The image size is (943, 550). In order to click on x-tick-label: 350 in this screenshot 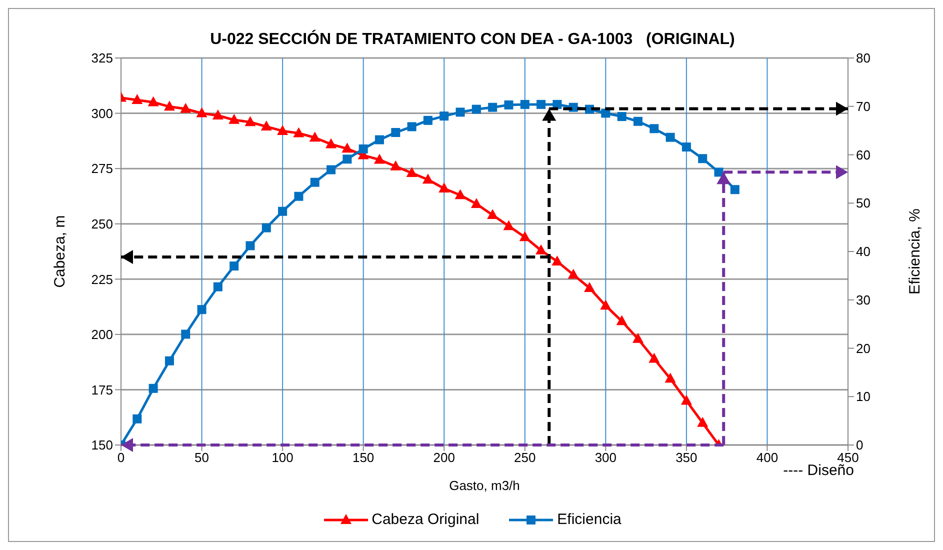, I will do `click(687, 458)`.